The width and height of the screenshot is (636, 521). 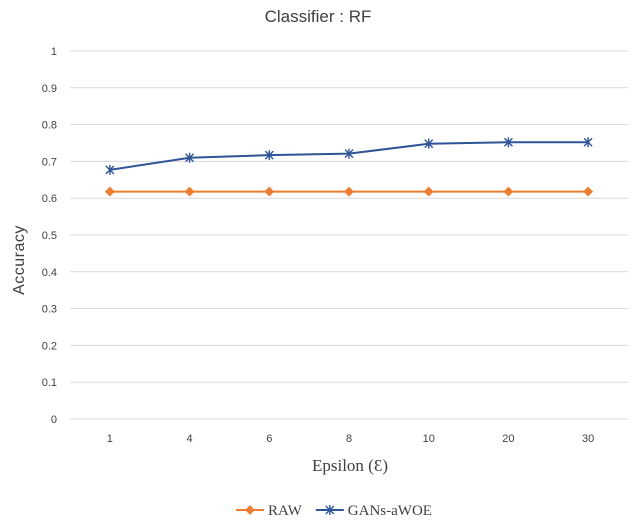 What do you see at coordinates (318, 16) in the screenshot?
I see `chart-title: Classifier : RF` at bounding box center [318, 16].